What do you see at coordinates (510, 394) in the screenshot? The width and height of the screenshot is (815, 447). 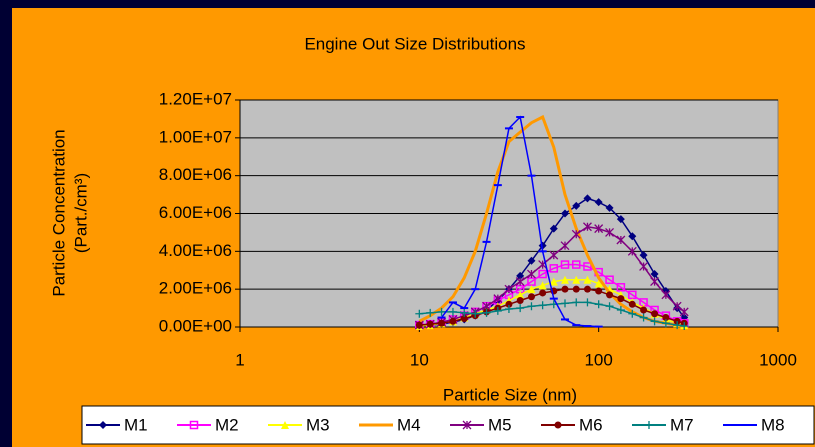 I see `x-axis-label: Particle Size (nm)` at bounding box center [510, 394].